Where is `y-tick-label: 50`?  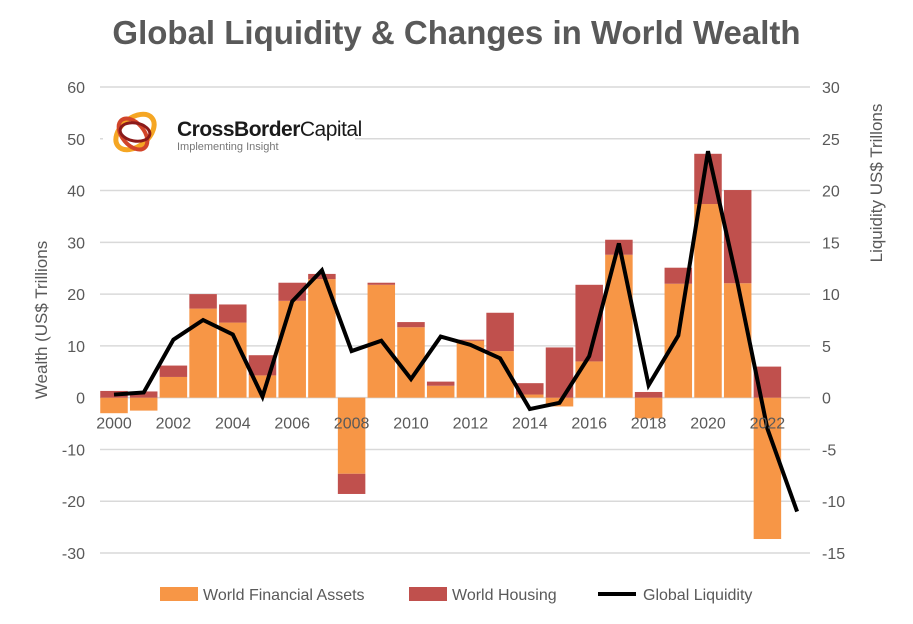
y-tick-label: 50 is located at coordinates (76, 140).